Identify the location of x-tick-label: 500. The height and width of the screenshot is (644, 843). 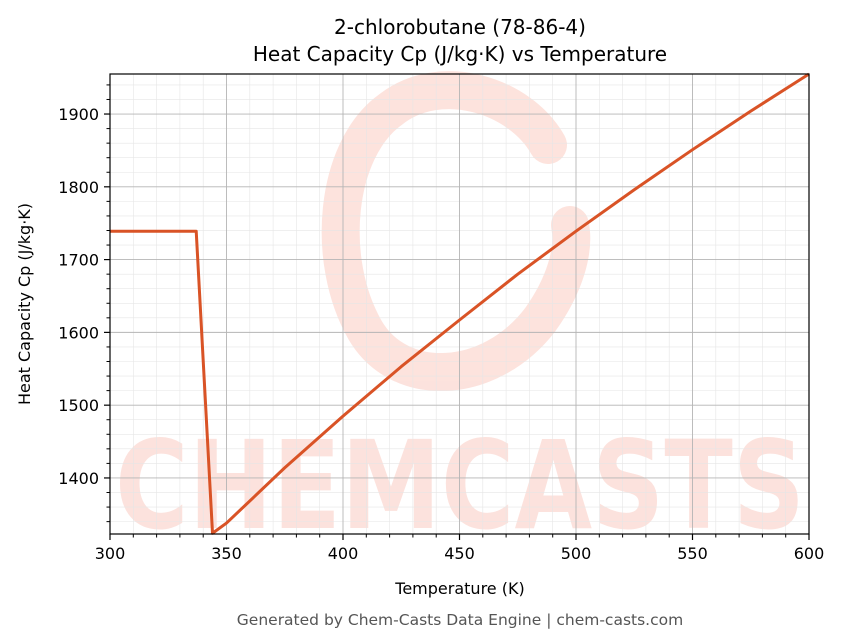
(576, 553).